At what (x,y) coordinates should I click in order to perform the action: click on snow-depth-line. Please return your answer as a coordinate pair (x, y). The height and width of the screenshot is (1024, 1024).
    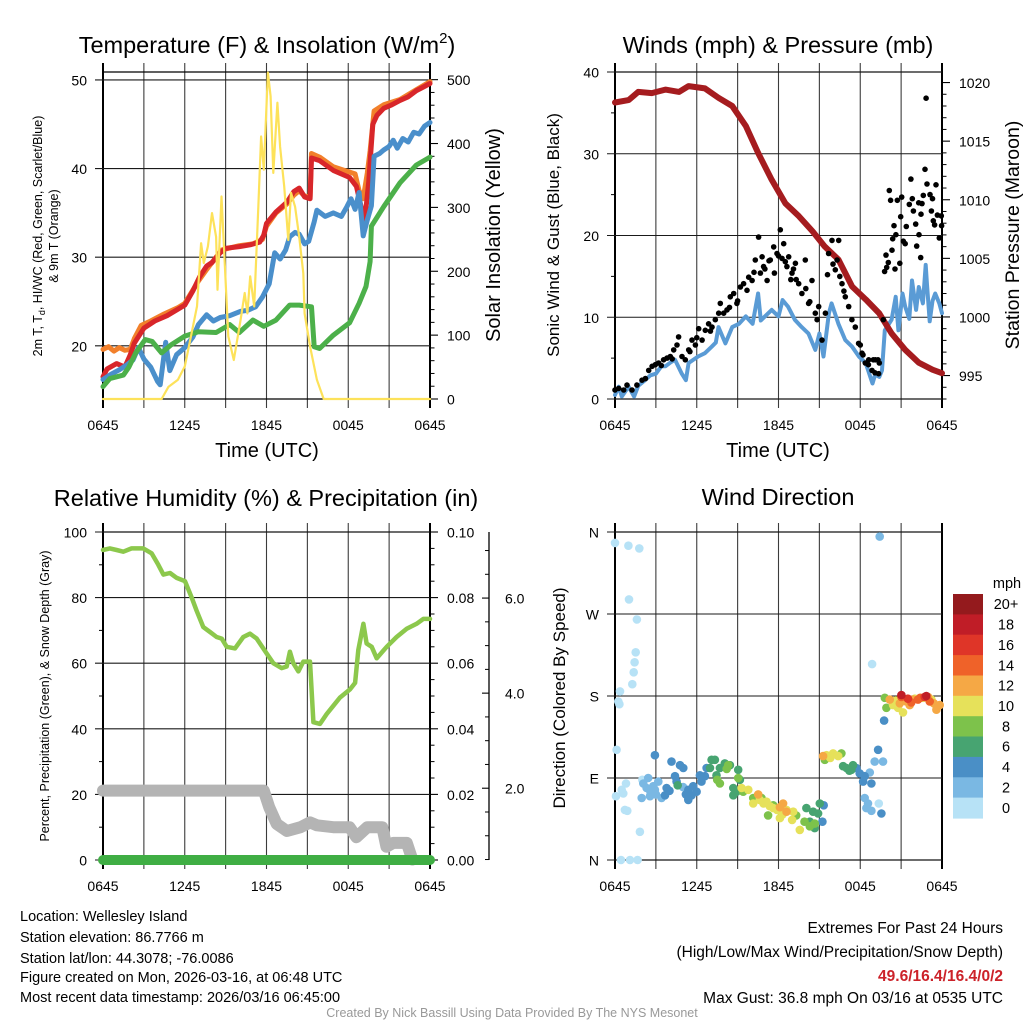
    Looking at the image, I should click on (258, 825).